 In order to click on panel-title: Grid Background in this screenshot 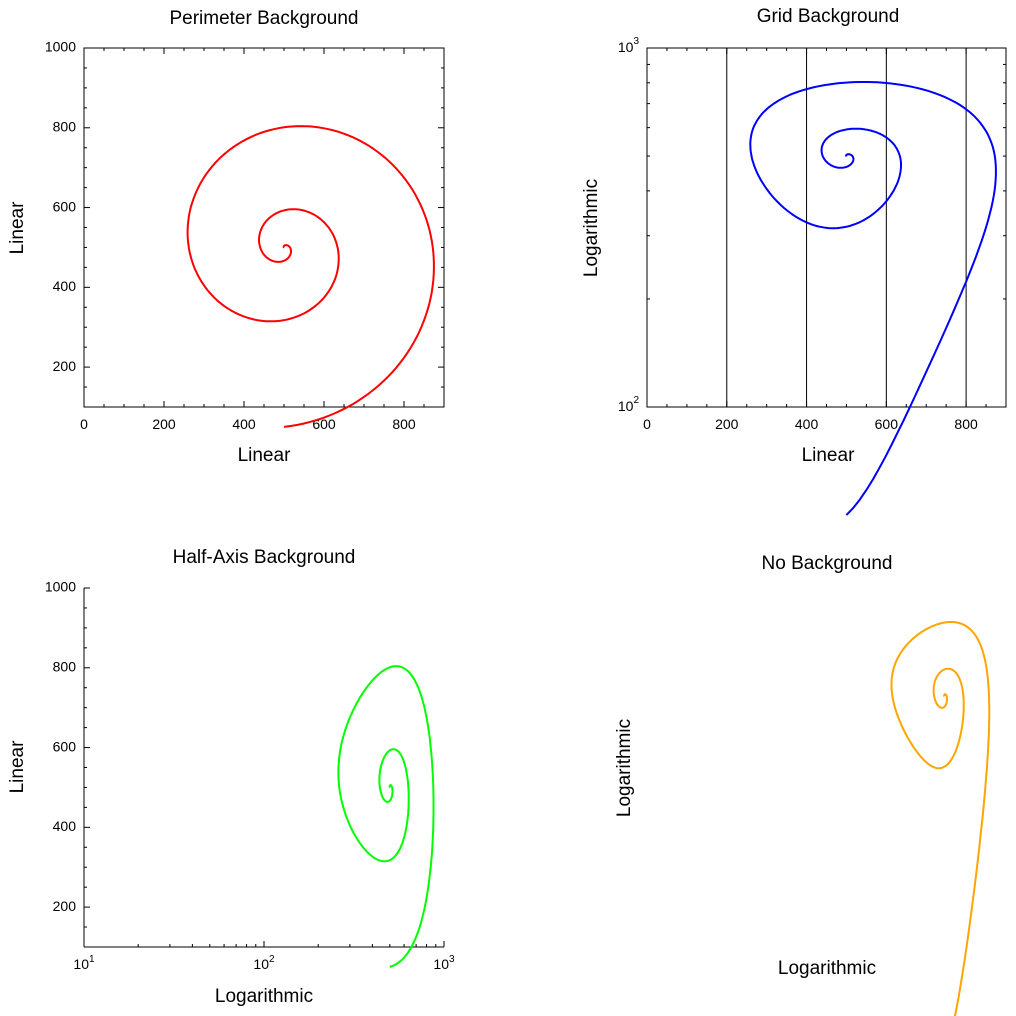, I will do `click(828, 16)`.